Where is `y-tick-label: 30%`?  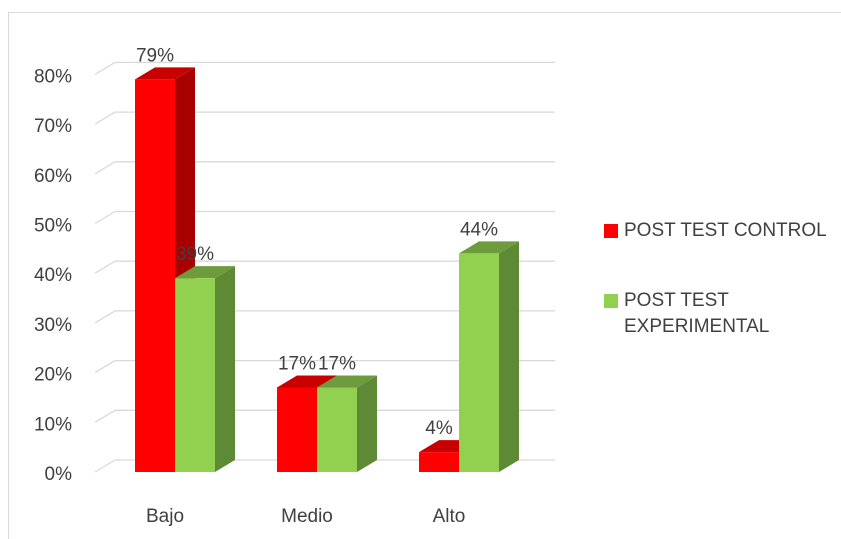 y-tick-label: 30% is located at coordinates (53, 325).